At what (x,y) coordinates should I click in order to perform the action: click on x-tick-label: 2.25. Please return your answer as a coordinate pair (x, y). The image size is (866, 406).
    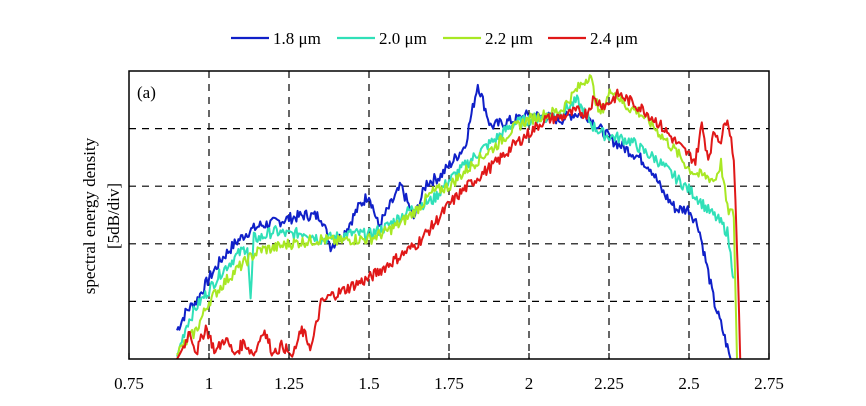
    Looking at the image, I should click on (609, 383).